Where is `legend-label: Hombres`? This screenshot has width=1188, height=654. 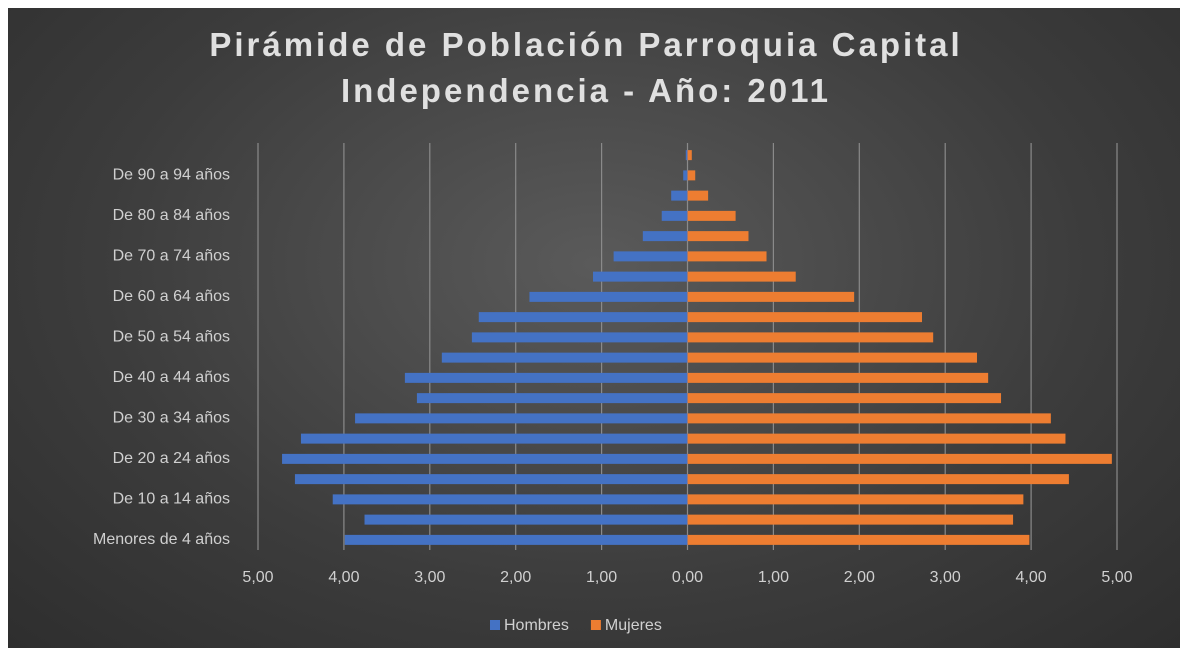
legend-label: Hombres is located at coordinates (536, 625).